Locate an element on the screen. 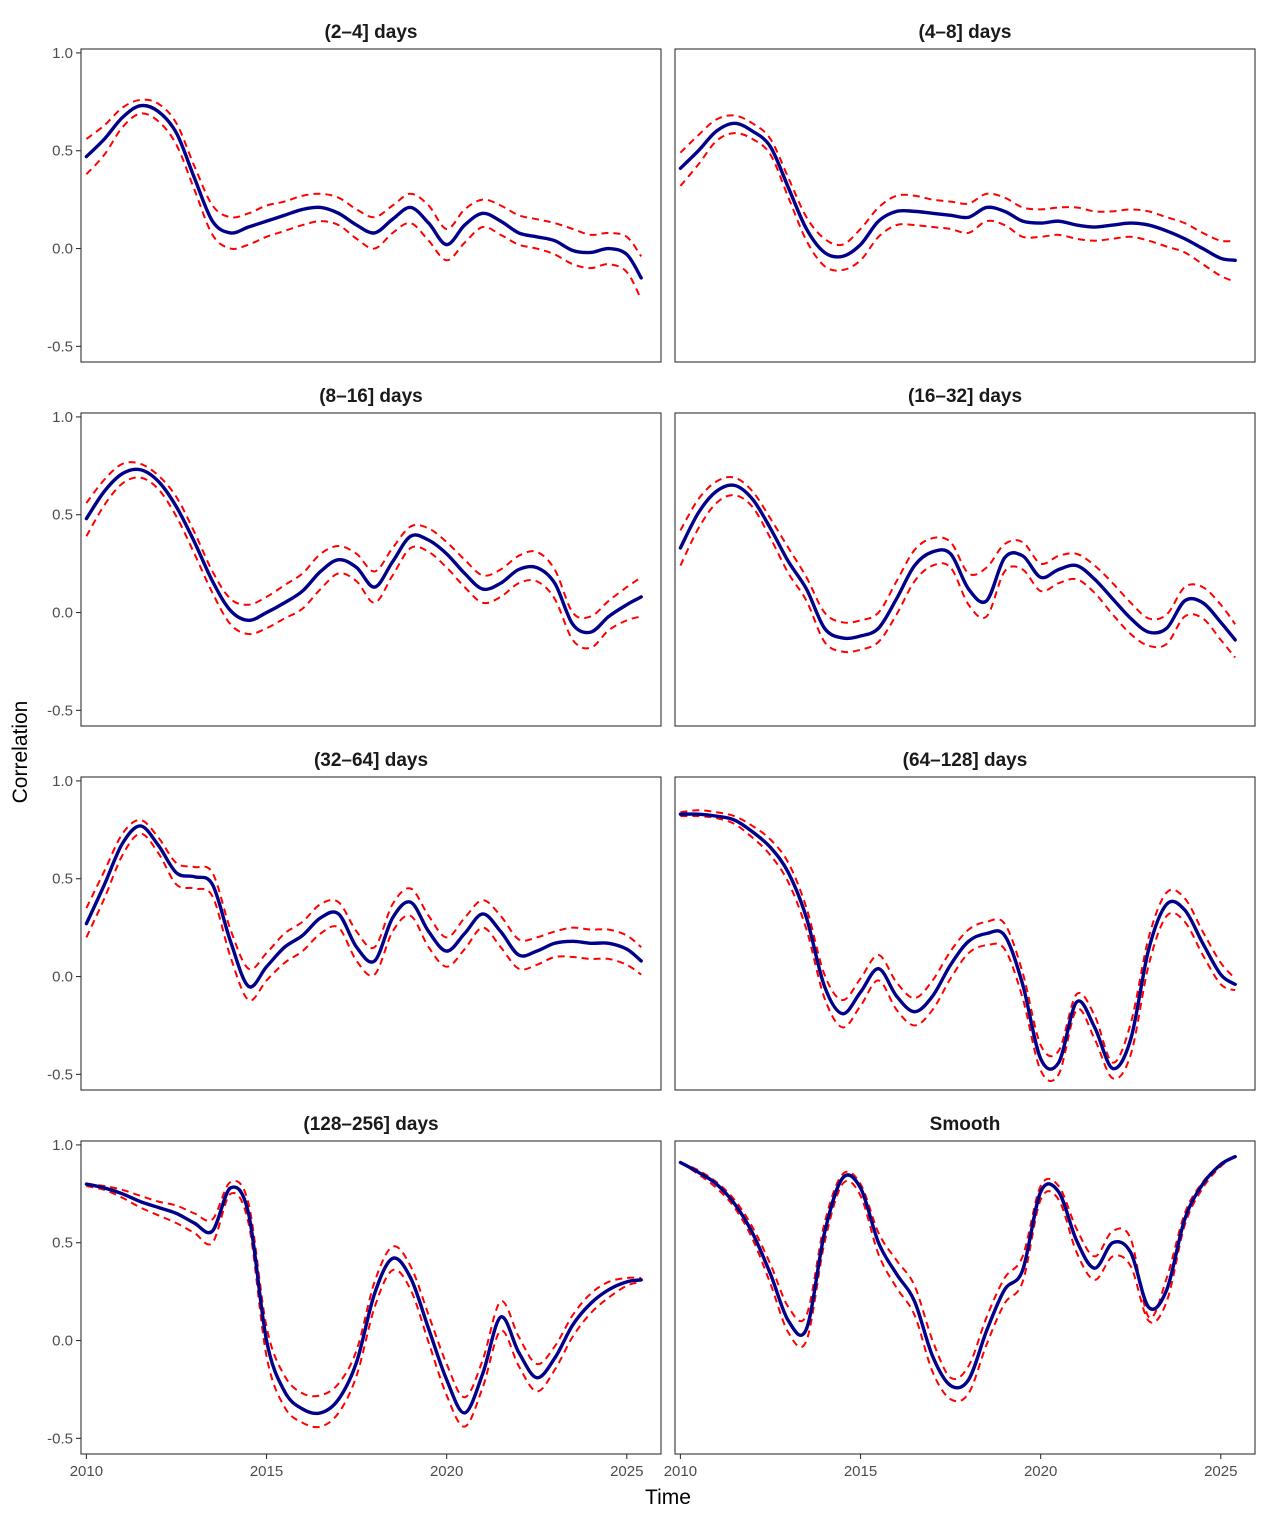 The image size is (1267, 1520). panel-5: (32–64] days -0.5 0.0 0.5 1.0 is located at coordinates (354, 920).